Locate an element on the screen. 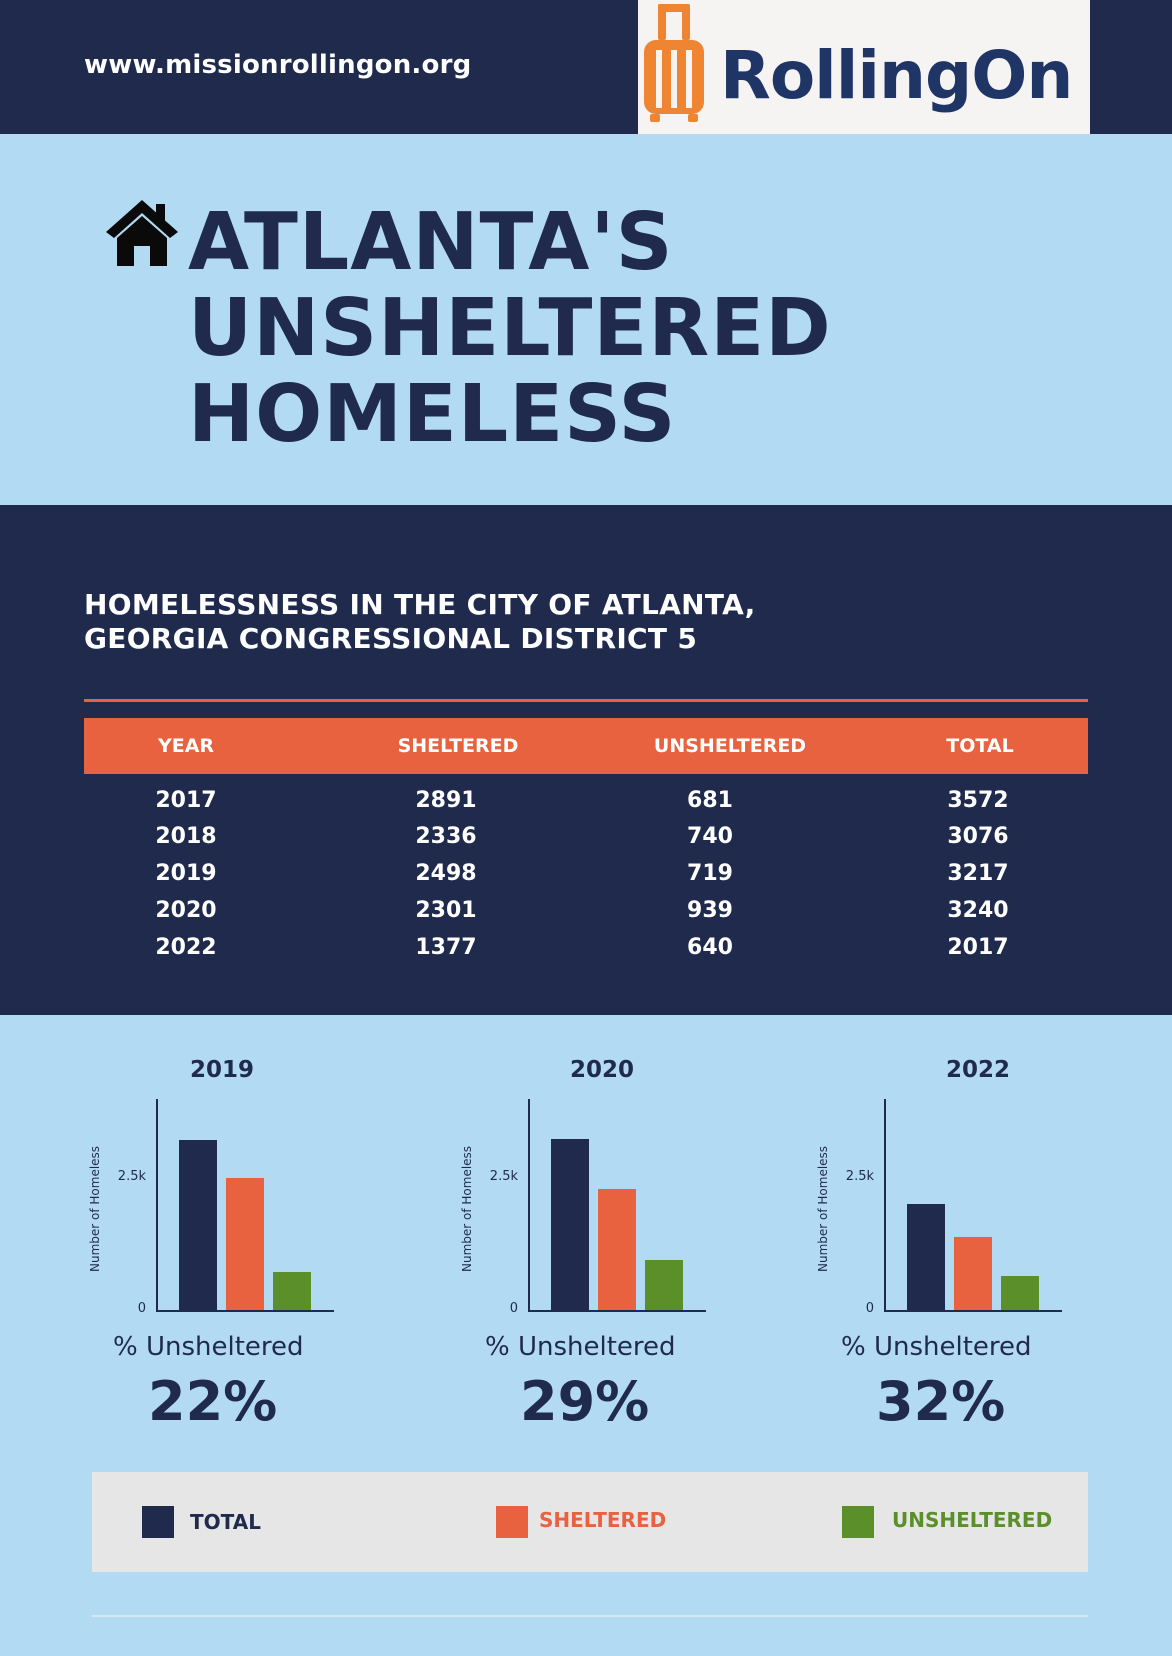  legend-swatch-total is located at coordinates (158, 1522).